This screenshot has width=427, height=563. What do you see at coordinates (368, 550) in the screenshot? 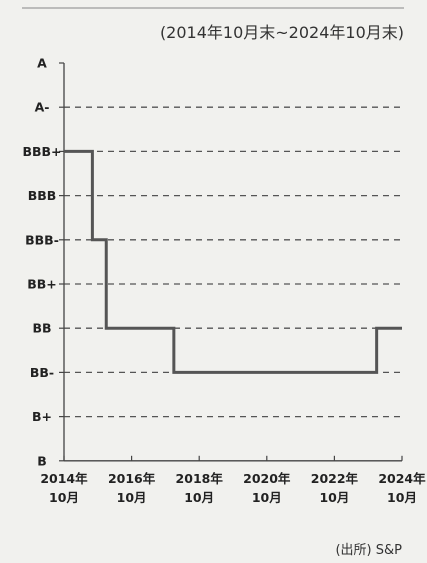
I see `source-note: (出所) S&P` at bounding box center [368, 550].